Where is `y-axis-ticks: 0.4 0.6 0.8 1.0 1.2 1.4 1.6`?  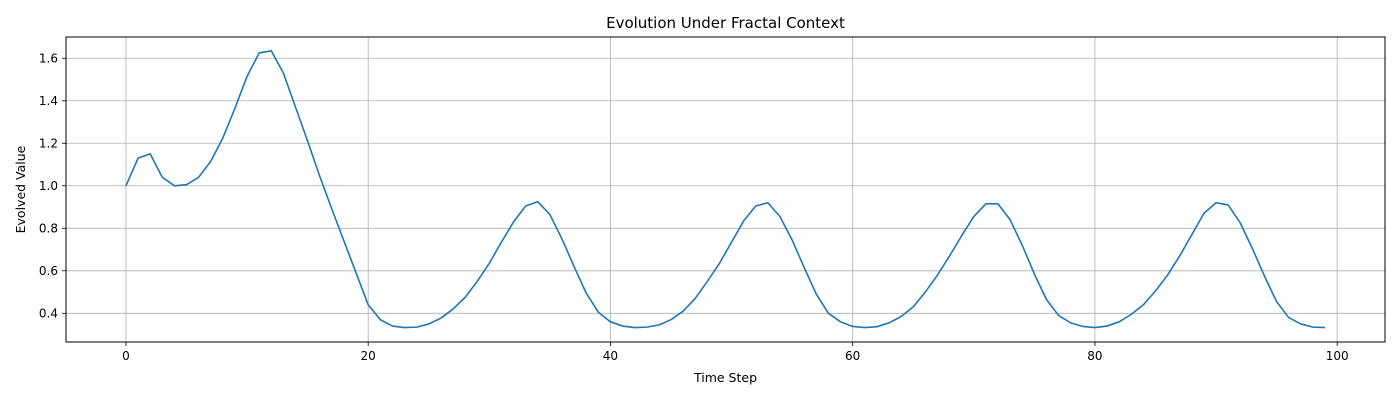 y-axis-ticks: 0.4 0.6 0.8 1.0 1.2 1.4 1.6 is located at coordinates (52, 185).